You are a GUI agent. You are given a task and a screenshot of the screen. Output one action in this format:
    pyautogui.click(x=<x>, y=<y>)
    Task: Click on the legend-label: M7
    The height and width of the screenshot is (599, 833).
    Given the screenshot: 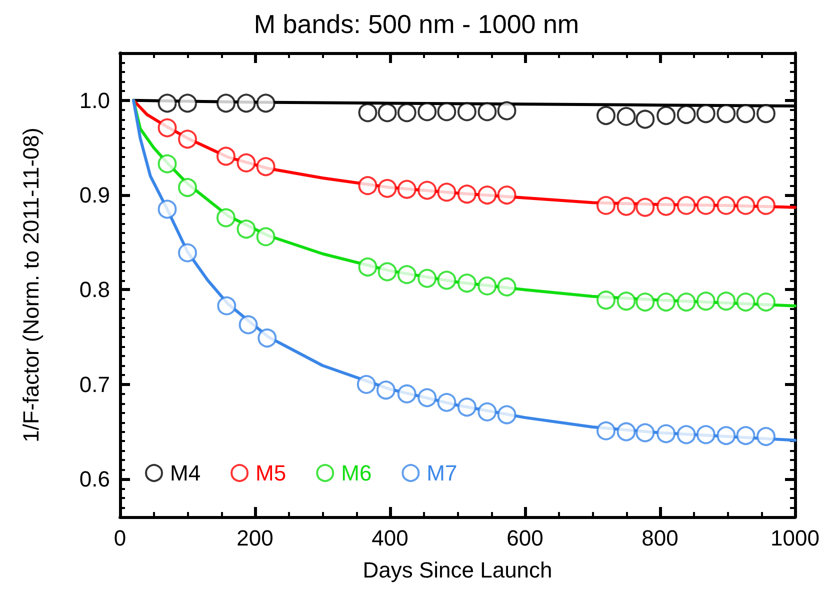 What is the action you would take?
    pyautogui.click(x=442, y=473)
    